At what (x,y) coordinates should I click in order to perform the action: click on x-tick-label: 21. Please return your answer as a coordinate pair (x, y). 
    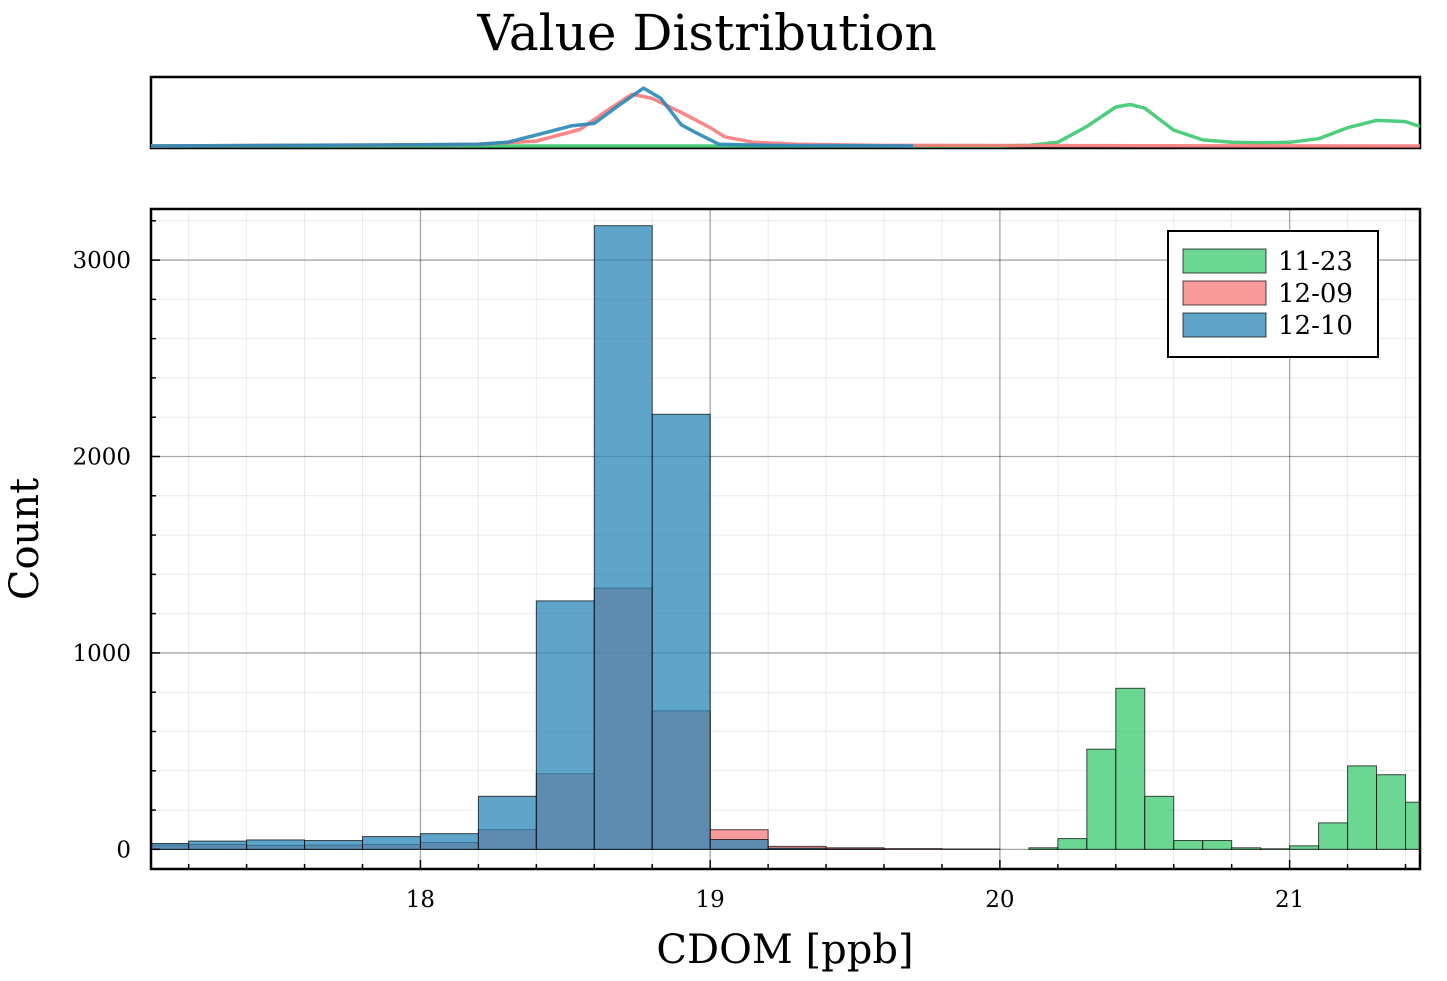
    Looking at the image, I should click on (1289, 900).